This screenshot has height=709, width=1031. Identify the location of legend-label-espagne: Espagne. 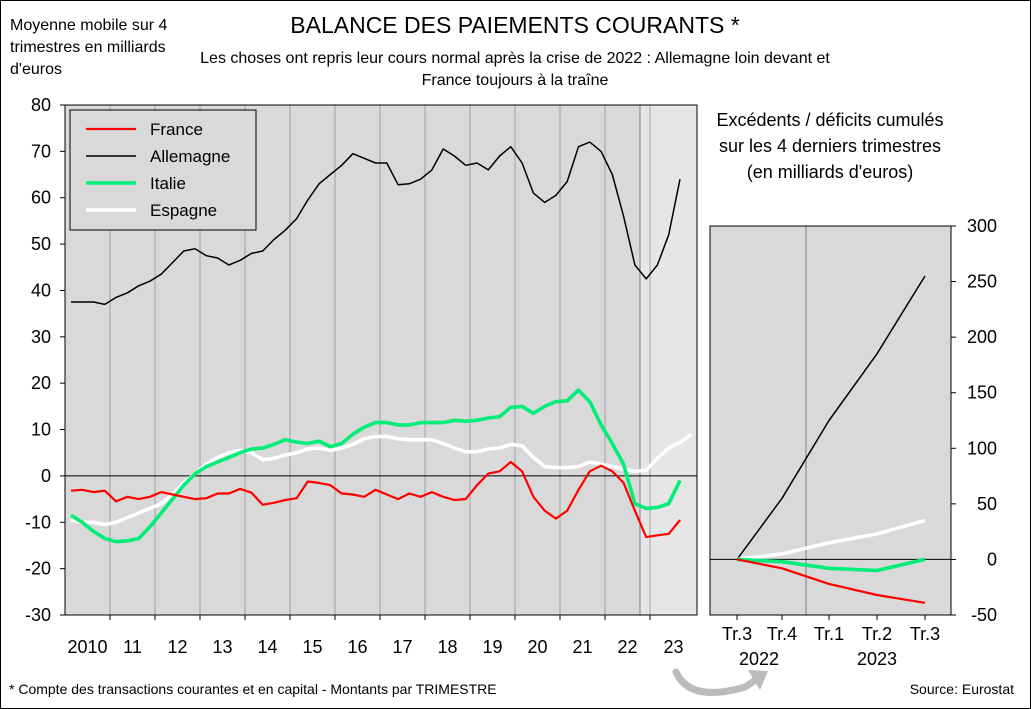
(183, 210).